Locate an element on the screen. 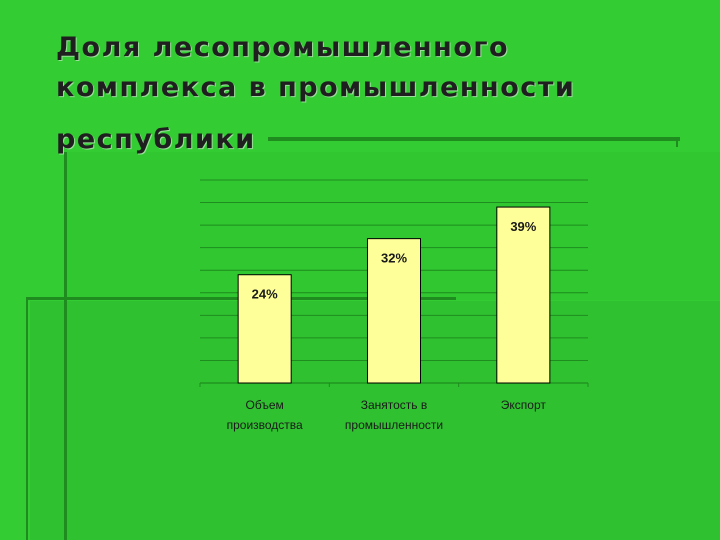 This screenshot has height=540, width=720. decorative-tick is located at coordinates (677, 142).